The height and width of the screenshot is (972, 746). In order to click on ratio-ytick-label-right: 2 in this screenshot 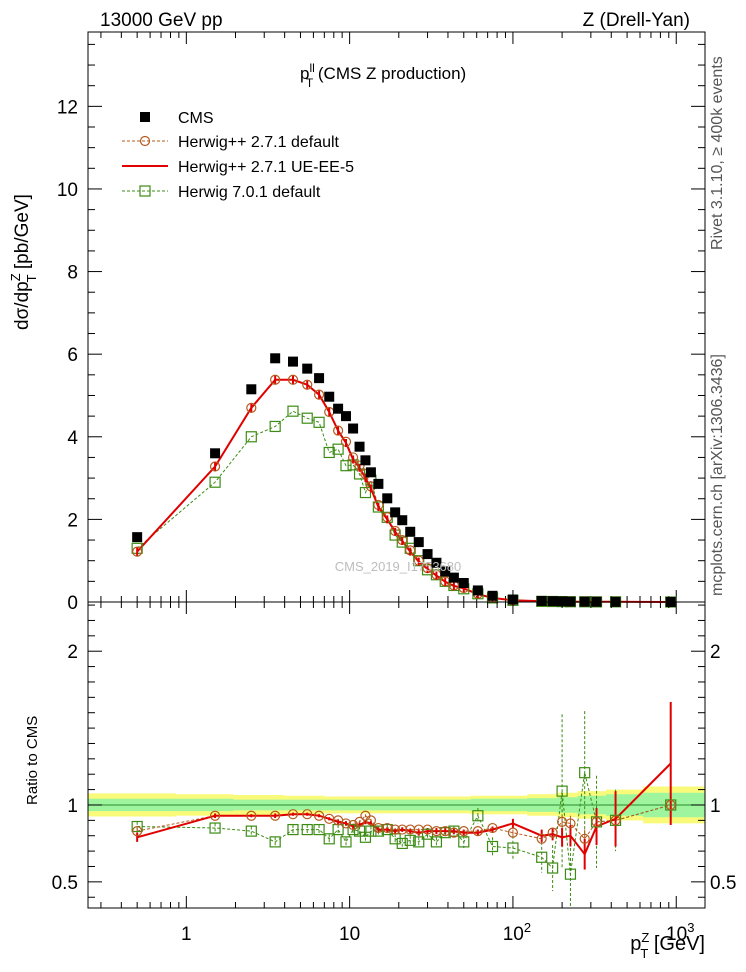, I will do `click(715, 652)`.